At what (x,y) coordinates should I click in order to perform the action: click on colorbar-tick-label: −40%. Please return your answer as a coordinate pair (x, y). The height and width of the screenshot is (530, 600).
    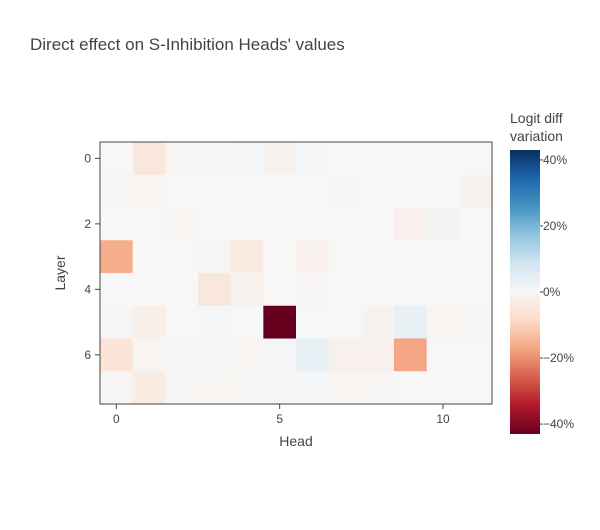
    Looking at the image, I should click on (558, 424).